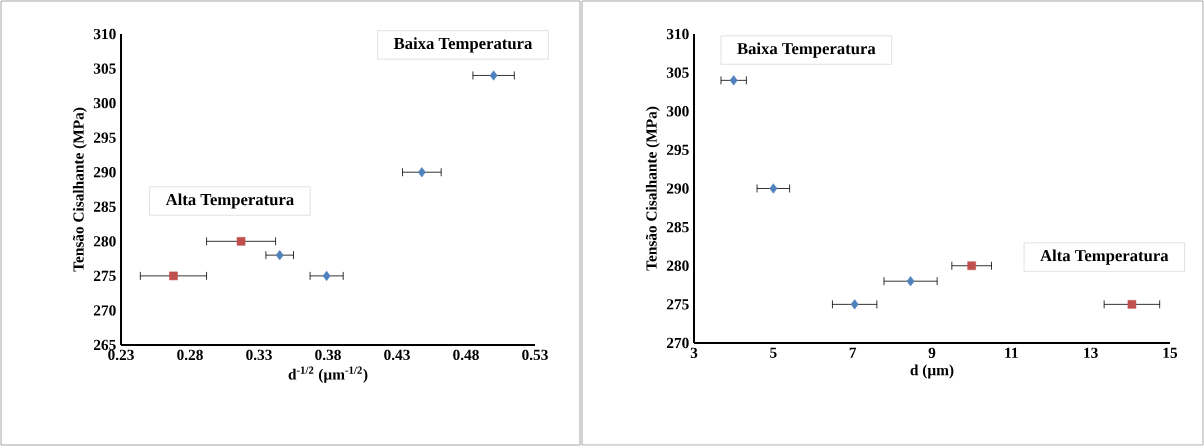 This screenshot has height=446, width=1204. Describe the element at coordinates (1011, 352) in the screenshot. I see `x-tick-label: 11` at that location.